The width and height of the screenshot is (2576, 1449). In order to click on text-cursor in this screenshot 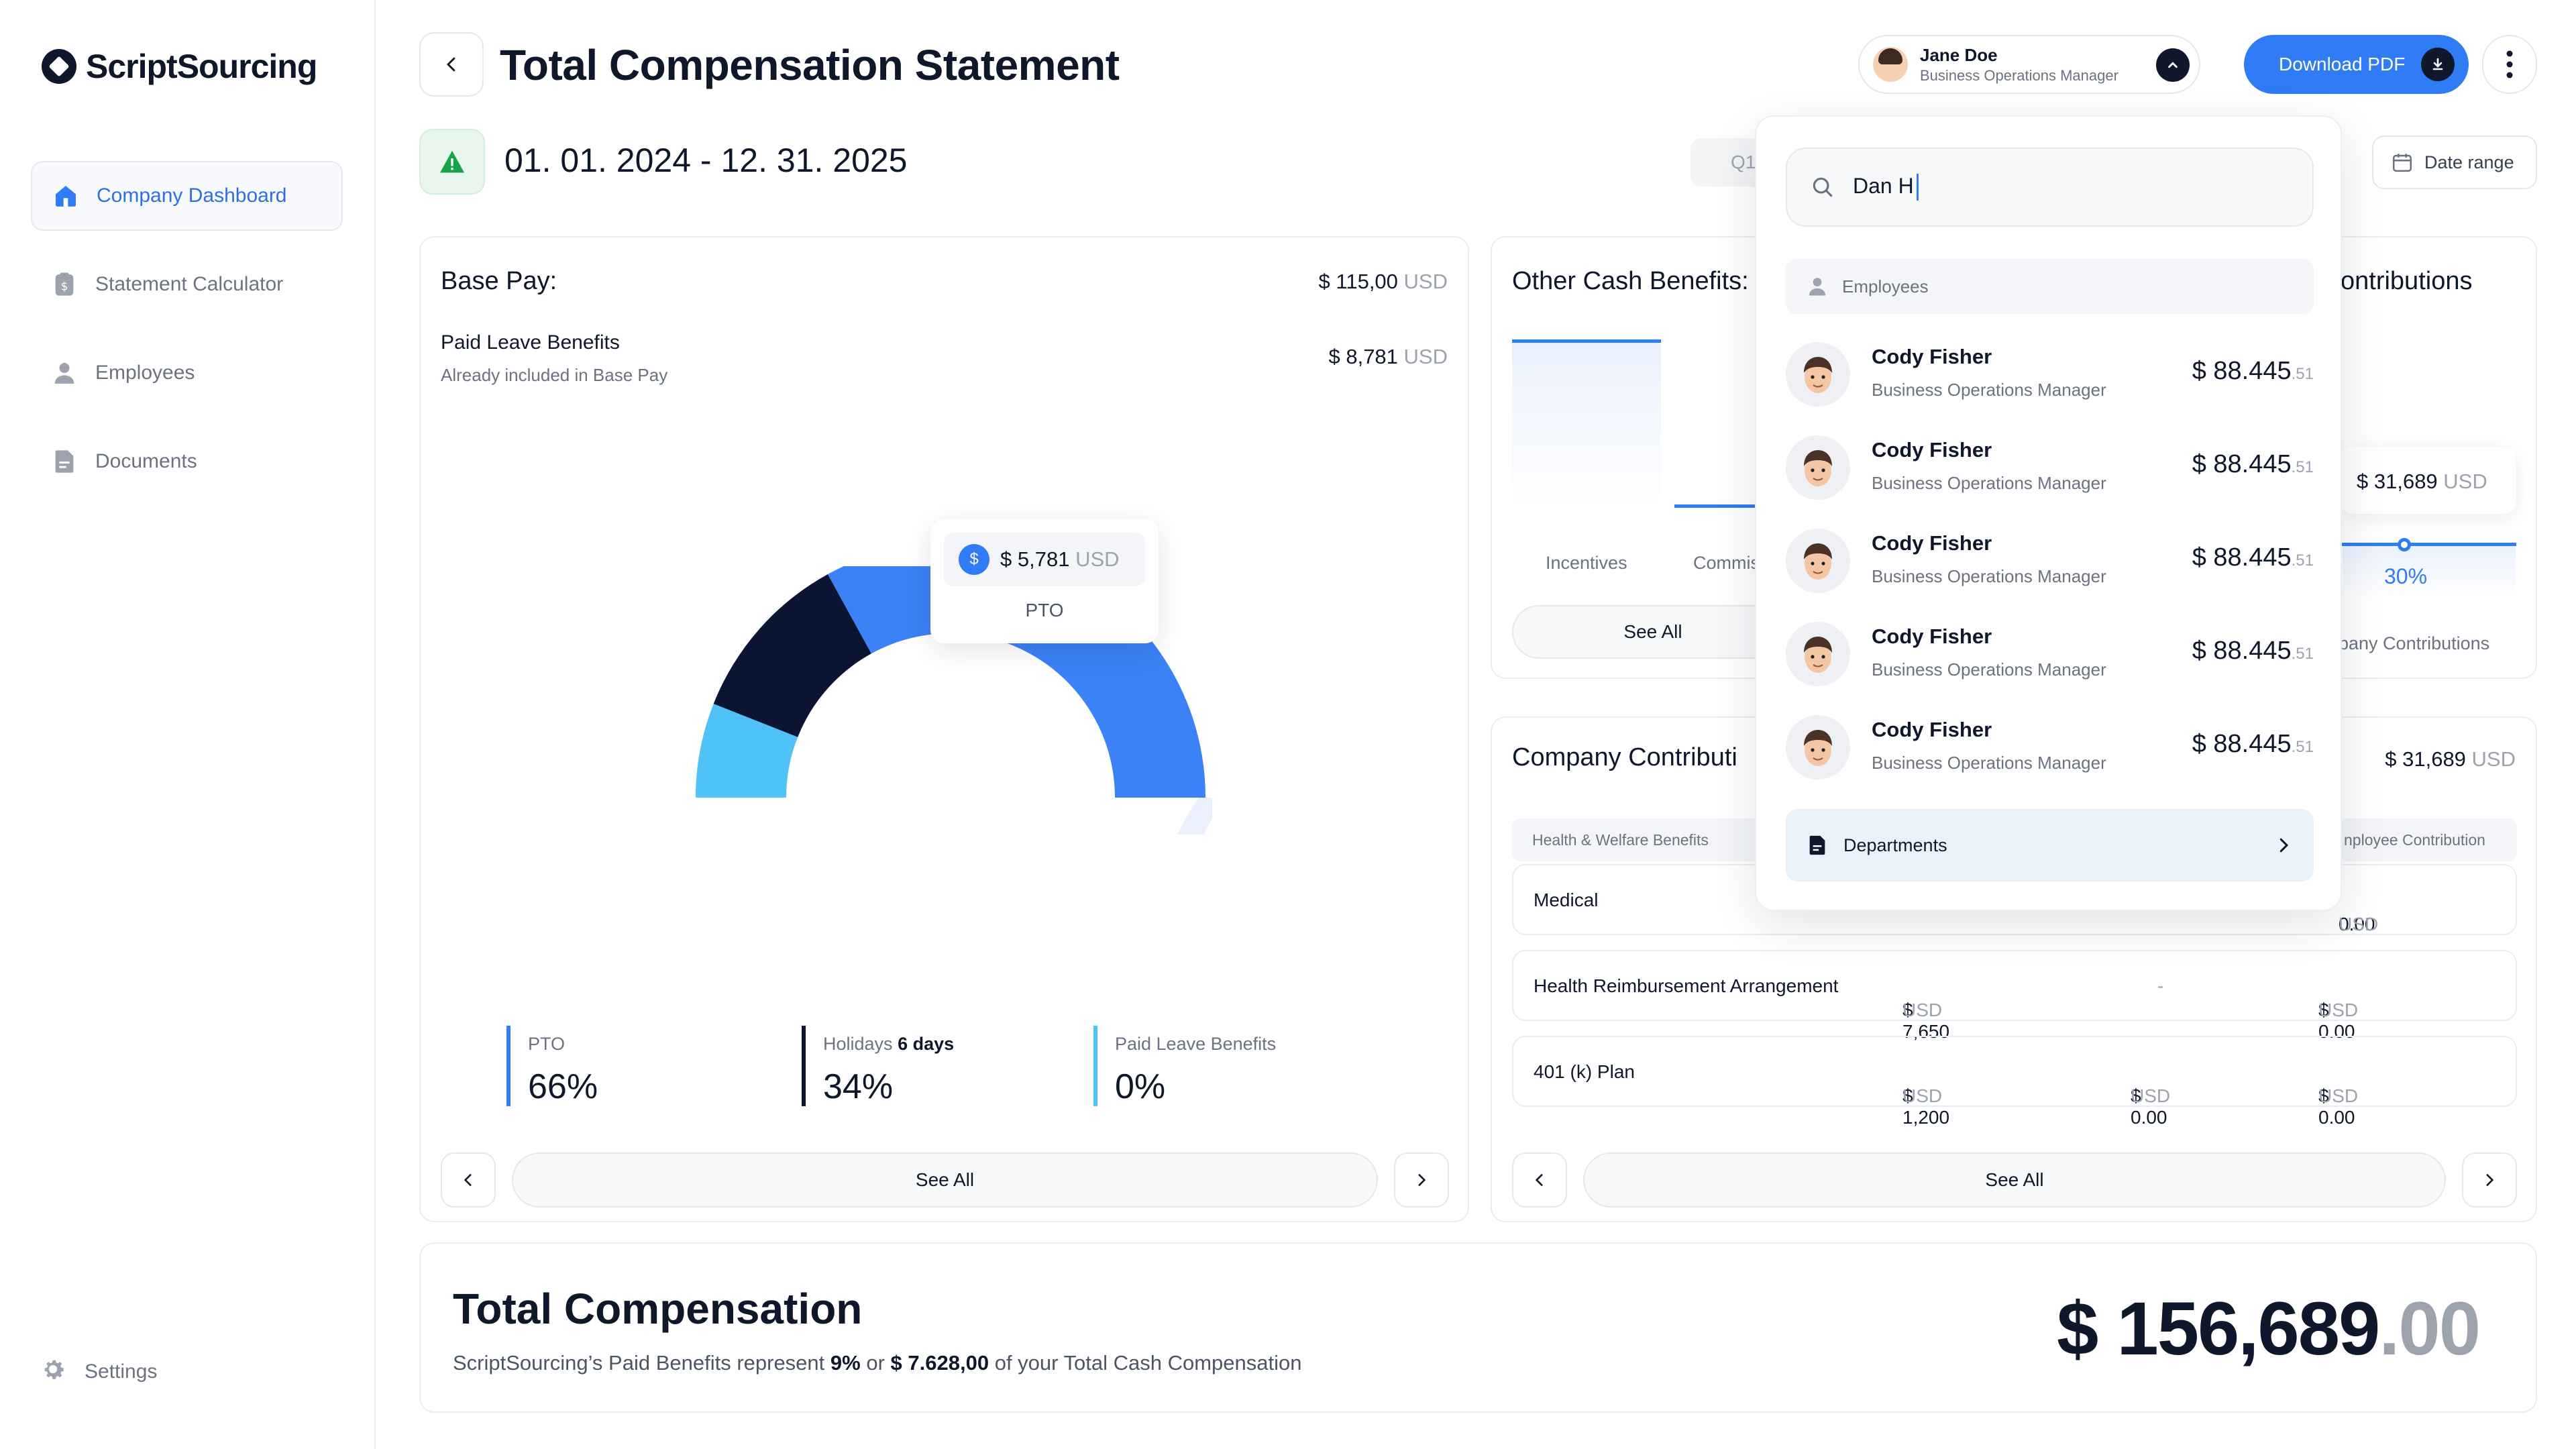, I will do `click(1917, 187)`.